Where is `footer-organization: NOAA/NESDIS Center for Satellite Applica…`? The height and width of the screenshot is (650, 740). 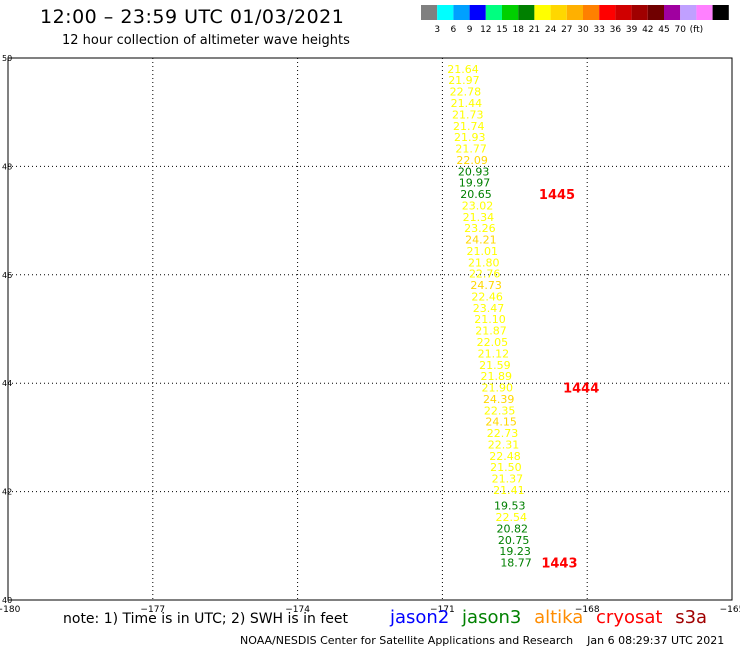
footer-organization: NOAA/NESDIS Center for Satellite Applica… is located at coordinates (407, 640).